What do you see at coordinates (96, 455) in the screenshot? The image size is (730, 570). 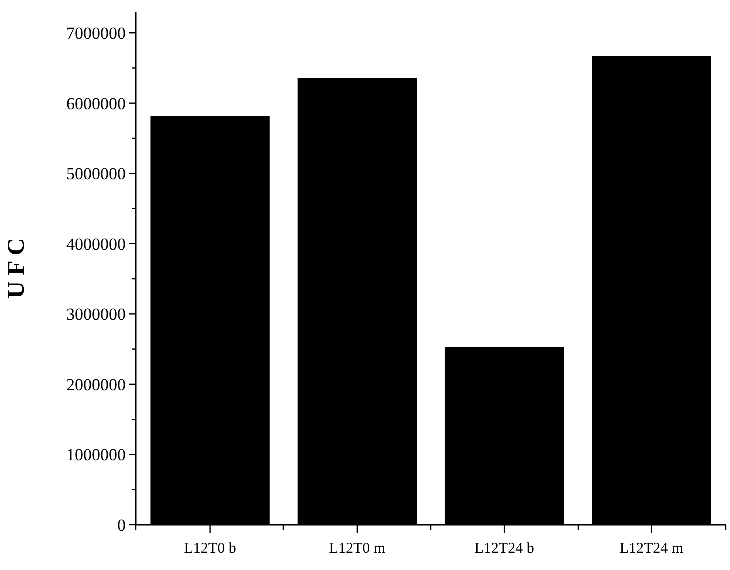 I see `y-tick-label: 1000000` at bounding box center [96, 455].